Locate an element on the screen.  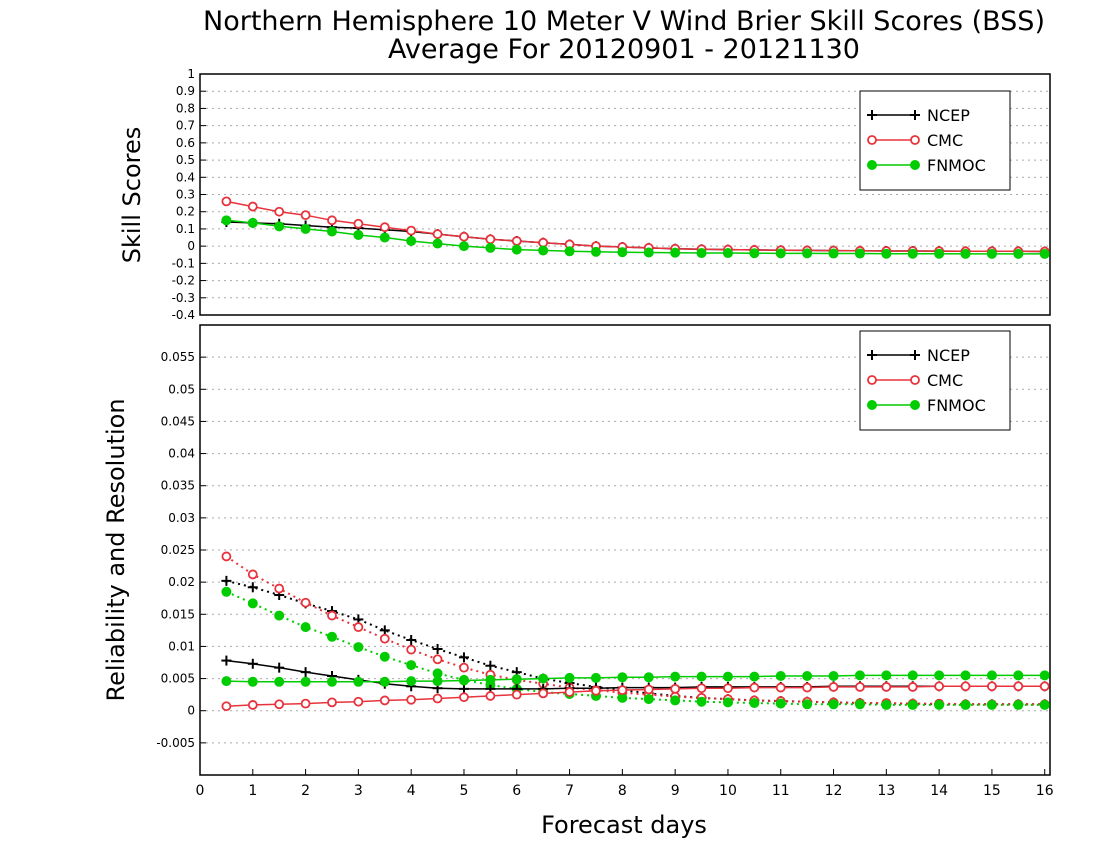
skill-score-y-tick-label: -0.2 is located at coordinates (183, 281).